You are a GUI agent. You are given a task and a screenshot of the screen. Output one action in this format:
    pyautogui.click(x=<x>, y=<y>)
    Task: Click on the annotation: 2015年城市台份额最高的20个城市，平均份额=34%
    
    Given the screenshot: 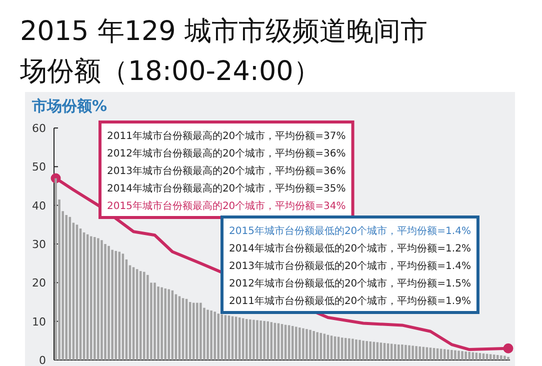 What is the action you would take?
    pyautogui.click(x=226, y=206)
    